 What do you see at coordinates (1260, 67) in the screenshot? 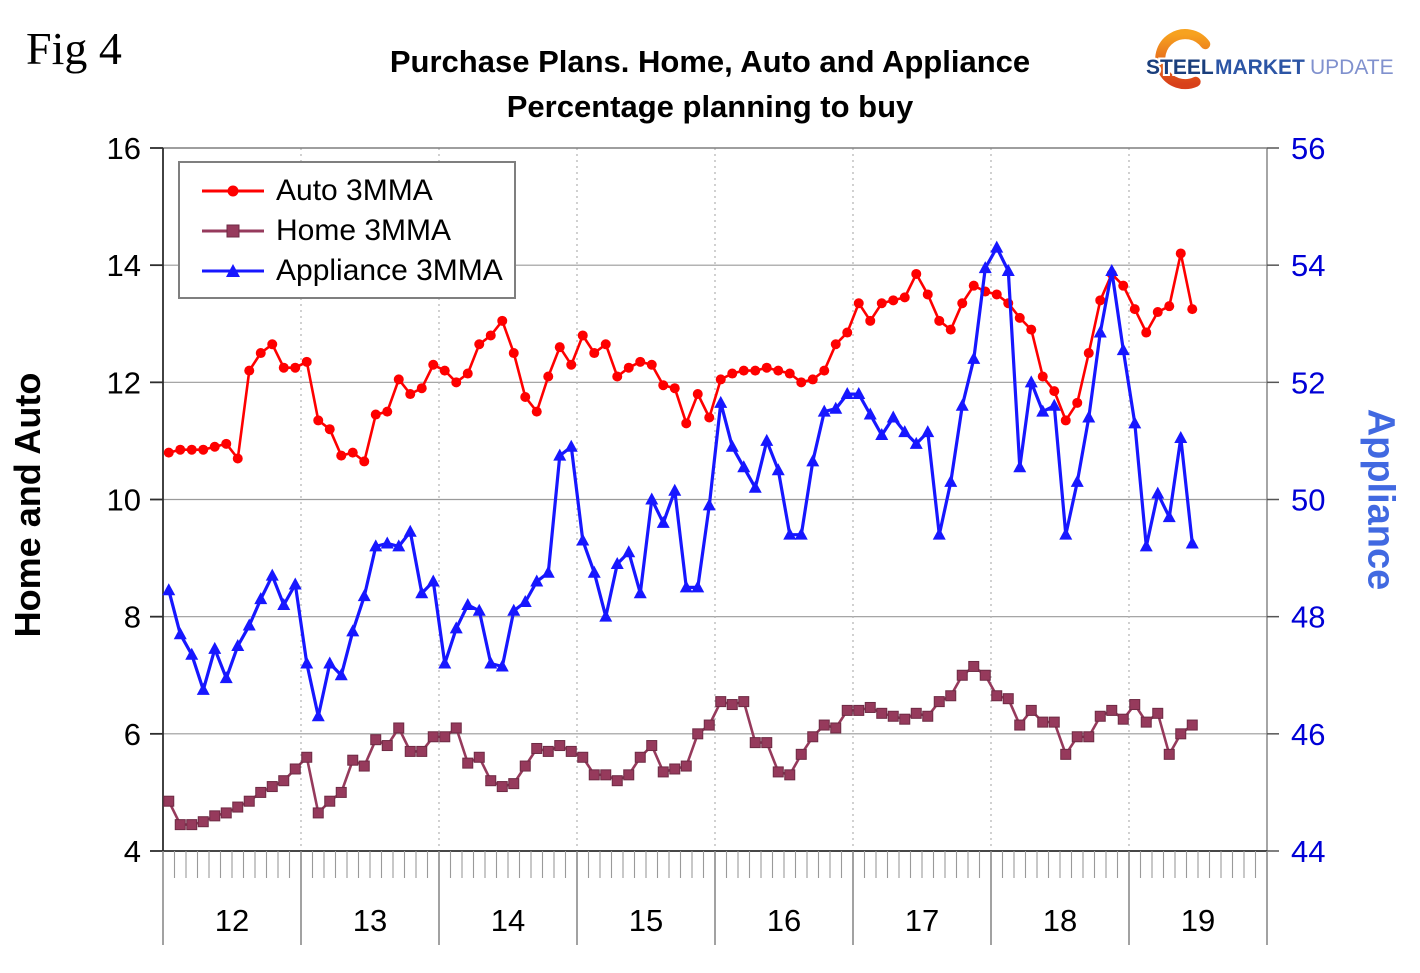
I see `logo-word-market: MARKET` at bounding box center [1260, 67].